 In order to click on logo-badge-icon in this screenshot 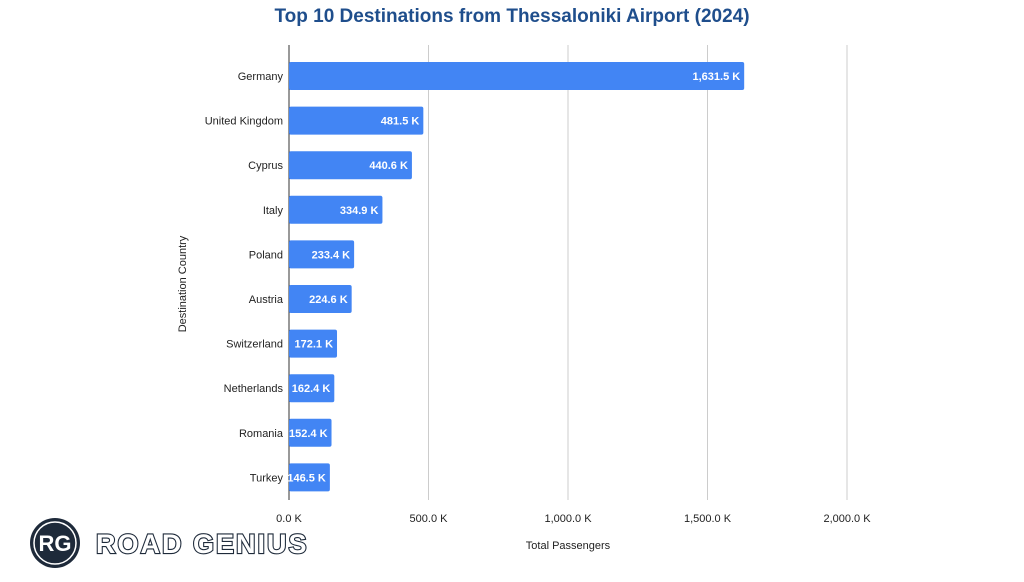, I will do `click(55, 543)`.